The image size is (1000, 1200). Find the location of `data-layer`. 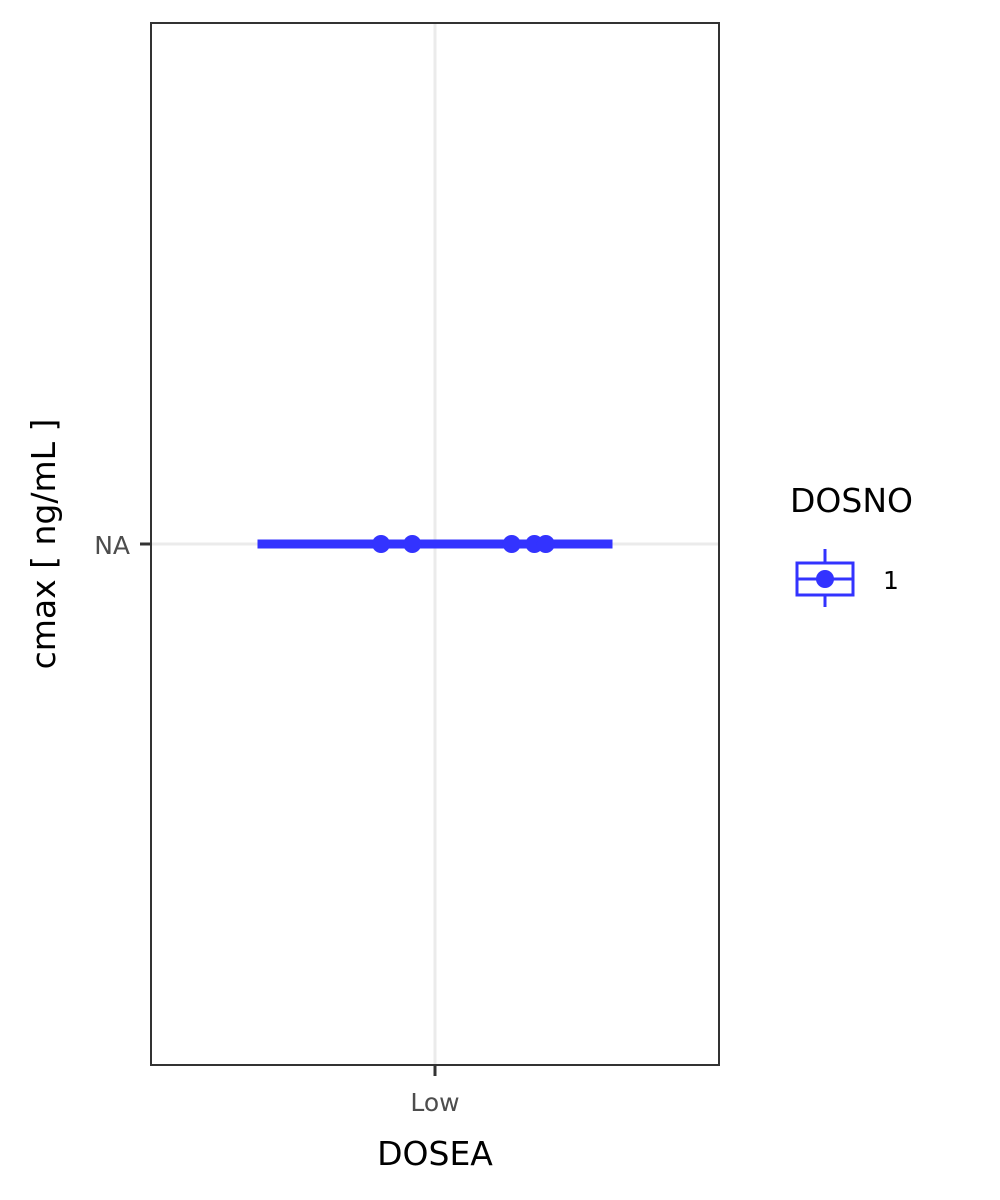

data-layer is located at coordinates (435, 544).